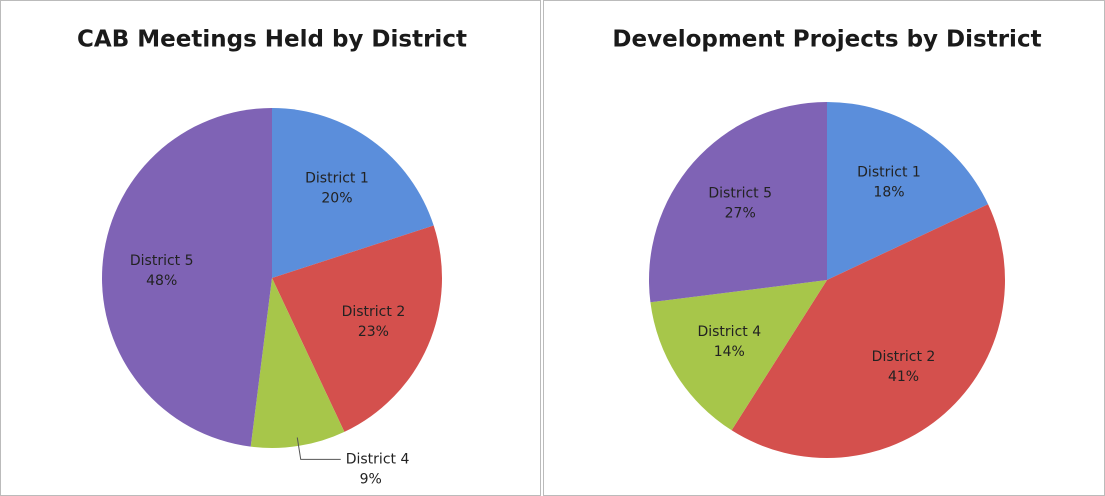 This screenshot has width=1105, height=496. Describe the element at coordinates (903, 377) in the screenshot. I see `value-label: 41%` at that location.